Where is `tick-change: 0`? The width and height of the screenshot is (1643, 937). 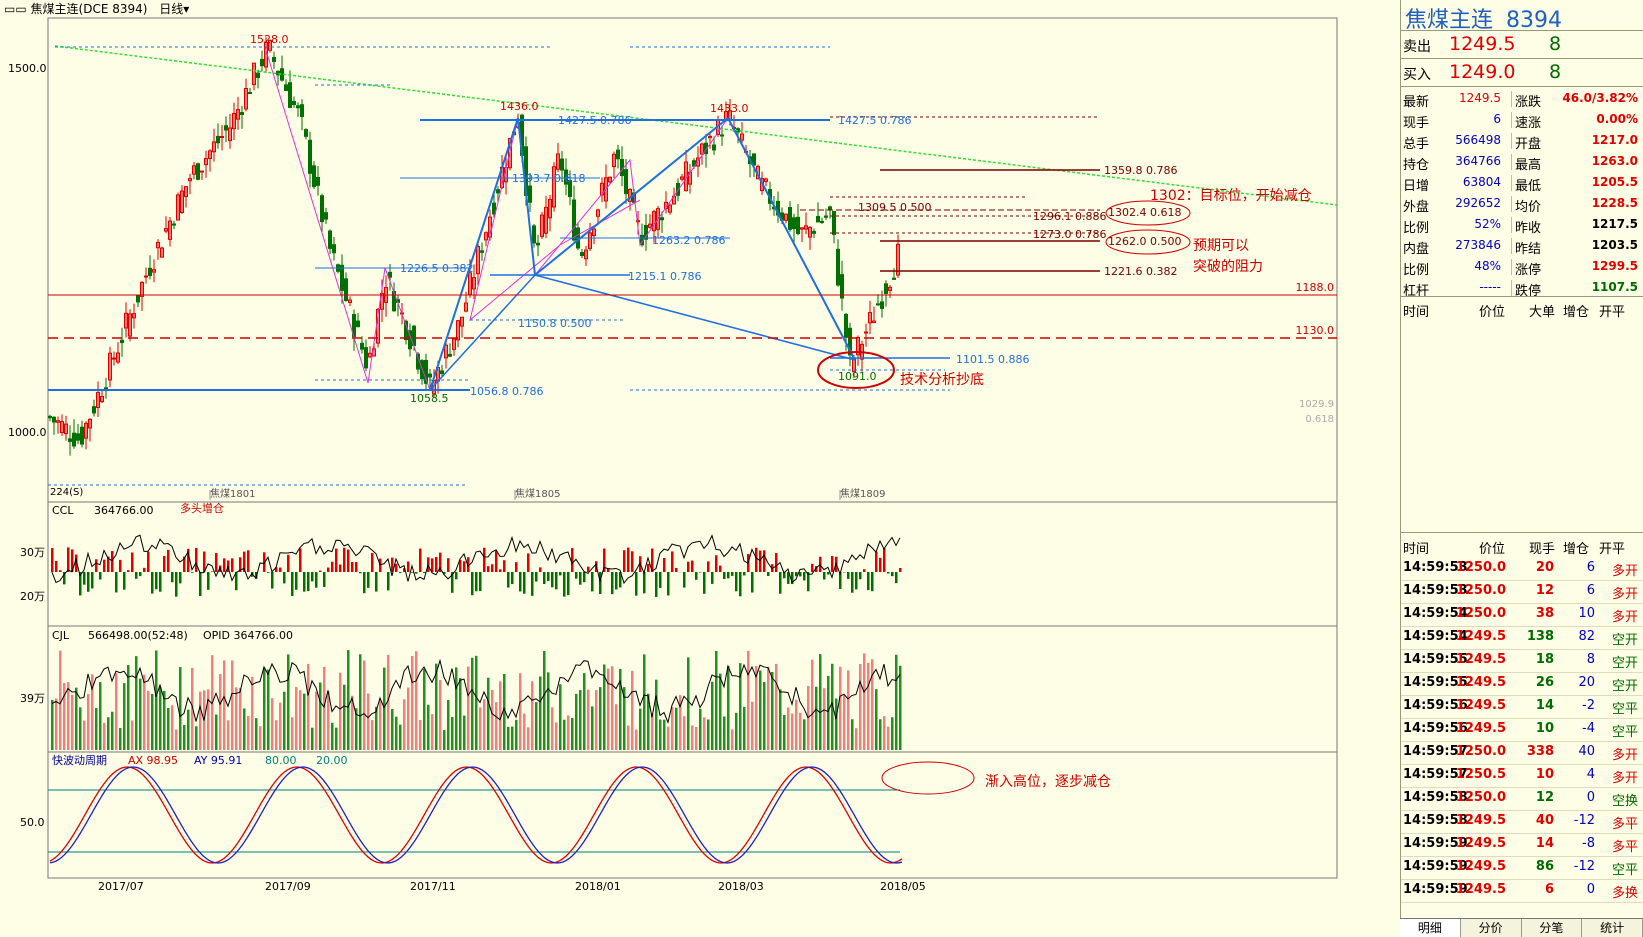
tick-change: 0 is located at coordinates (1591, 889).